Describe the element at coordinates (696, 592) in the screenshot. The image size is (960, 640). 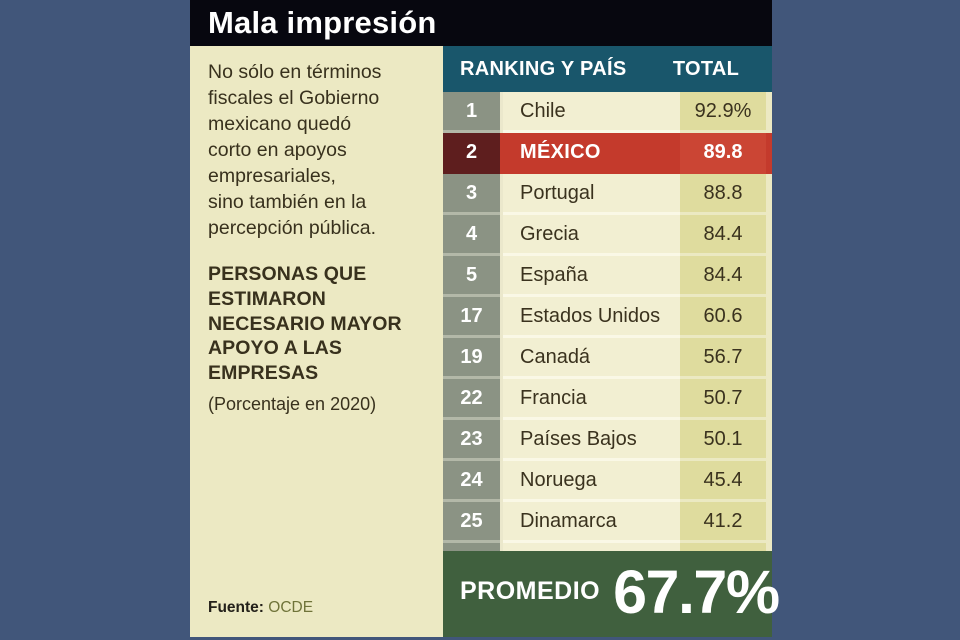
I see `average-value: 67.7%` at that location.